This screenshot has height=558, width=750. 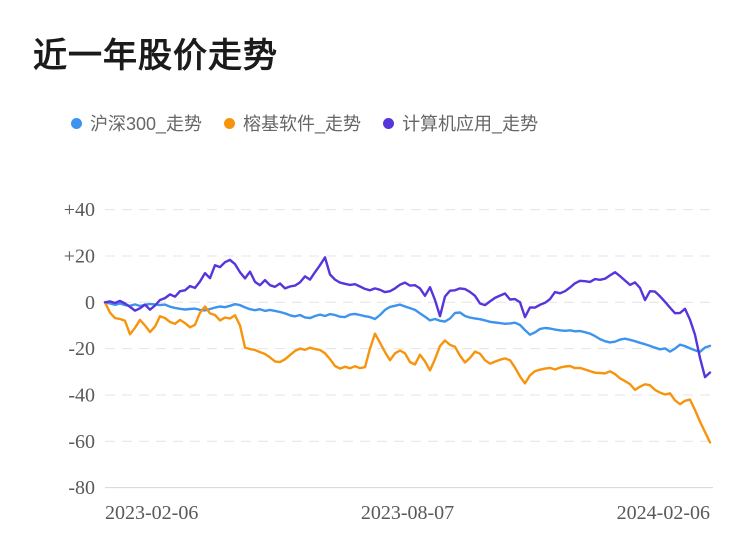 I want to click on y-axis-tick-label: -40, so click(x=81, y=396).